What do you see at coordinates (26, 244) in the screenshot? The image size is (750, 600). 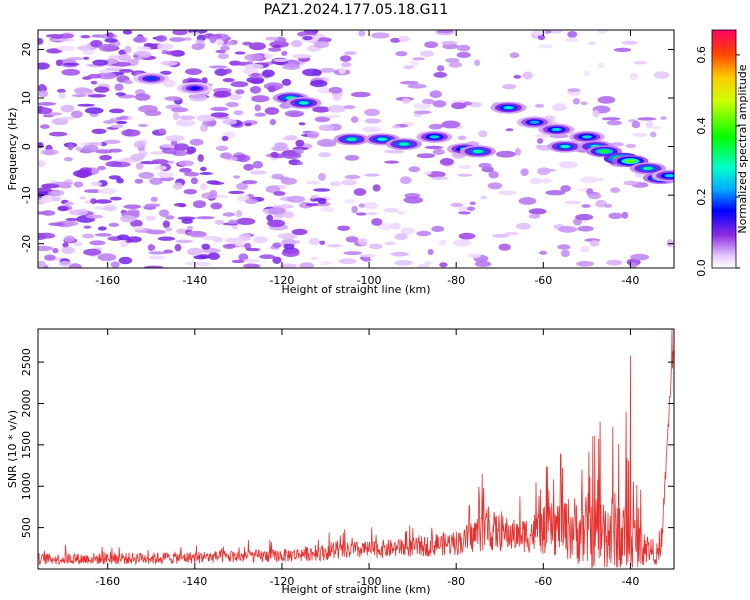 I see `y-tick-label: -20` at bounding box center [26, 244].